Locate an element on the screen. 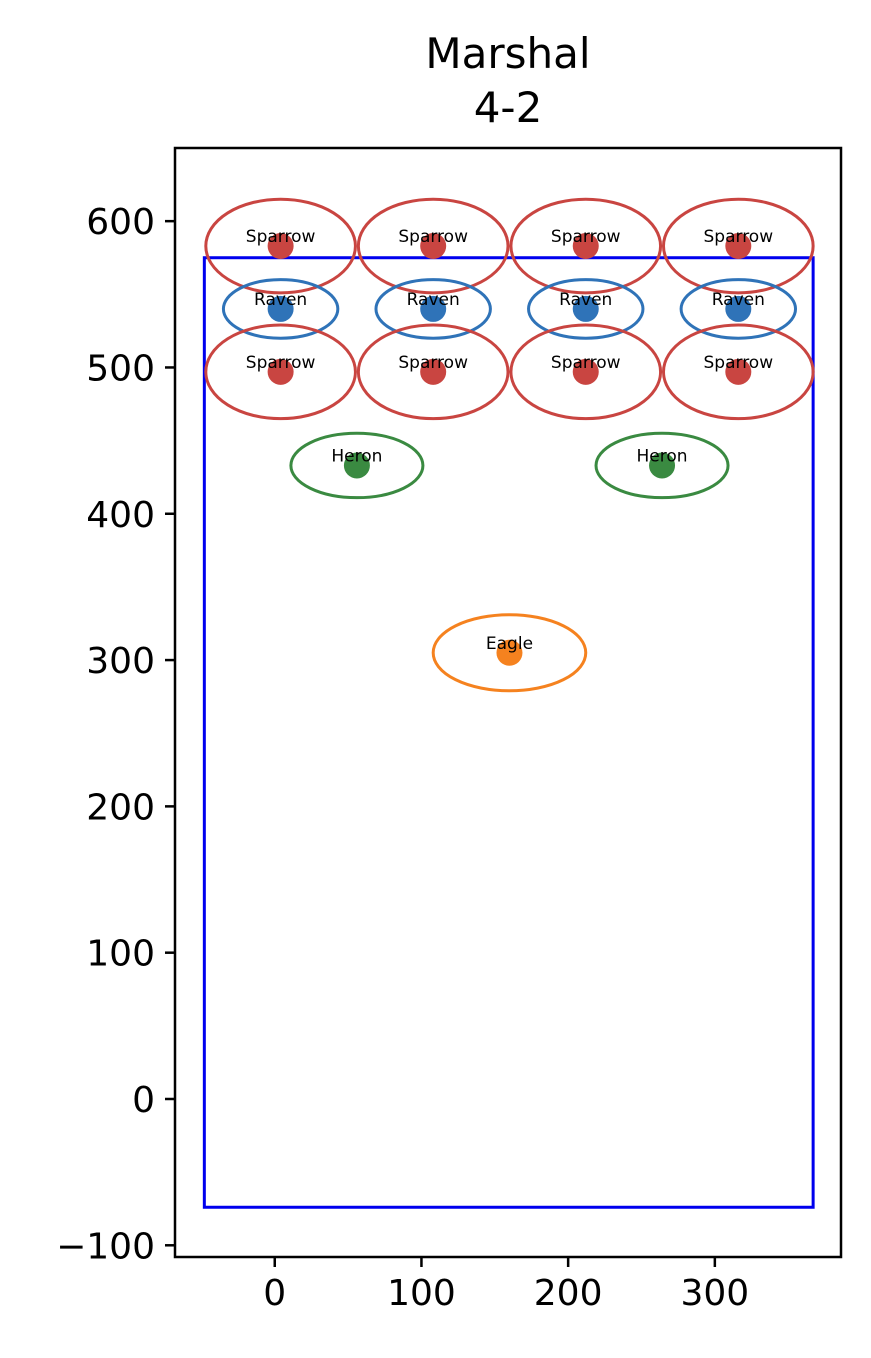 The height and width of the screenshot is (1358, 871). y-tick-label: 400 is located at coordinates (120, 515).